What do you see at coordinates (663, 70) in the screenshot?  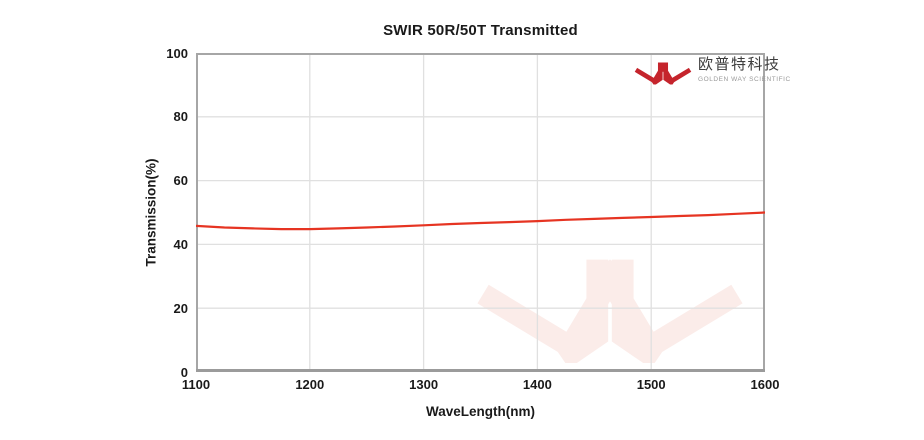 I see `jc-logo-icon` at bounding box center [663, 70].